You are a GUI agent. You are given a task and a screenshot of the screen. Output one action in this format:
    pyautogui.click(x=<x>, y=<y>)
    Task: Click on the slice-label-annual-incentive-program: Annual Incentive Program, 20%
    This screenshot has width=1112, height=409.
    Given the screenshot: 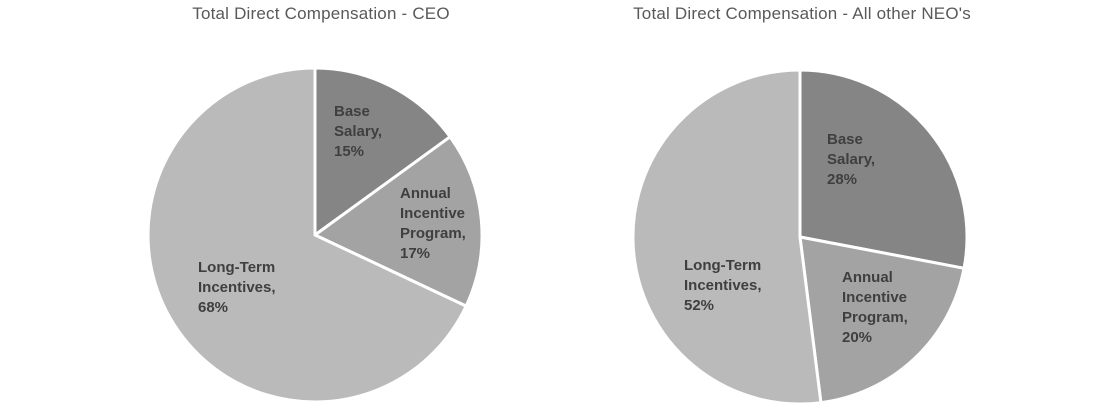 What is the action you would take?
    pyautogui.click(x=875, y=307)
    